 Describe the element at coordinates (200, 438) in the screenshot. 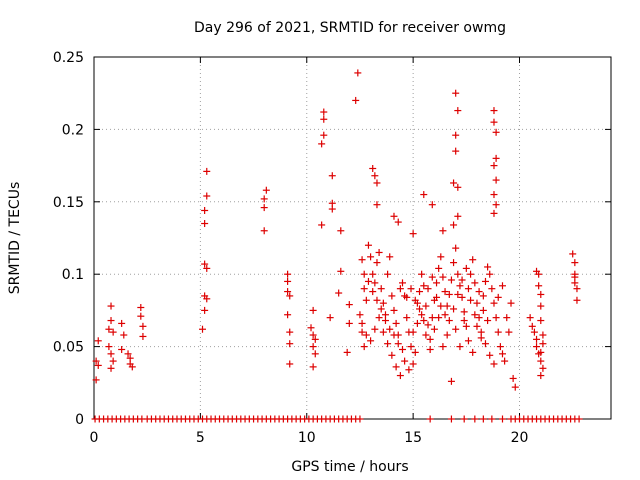

I see `x-tick-label: 5` at that location.